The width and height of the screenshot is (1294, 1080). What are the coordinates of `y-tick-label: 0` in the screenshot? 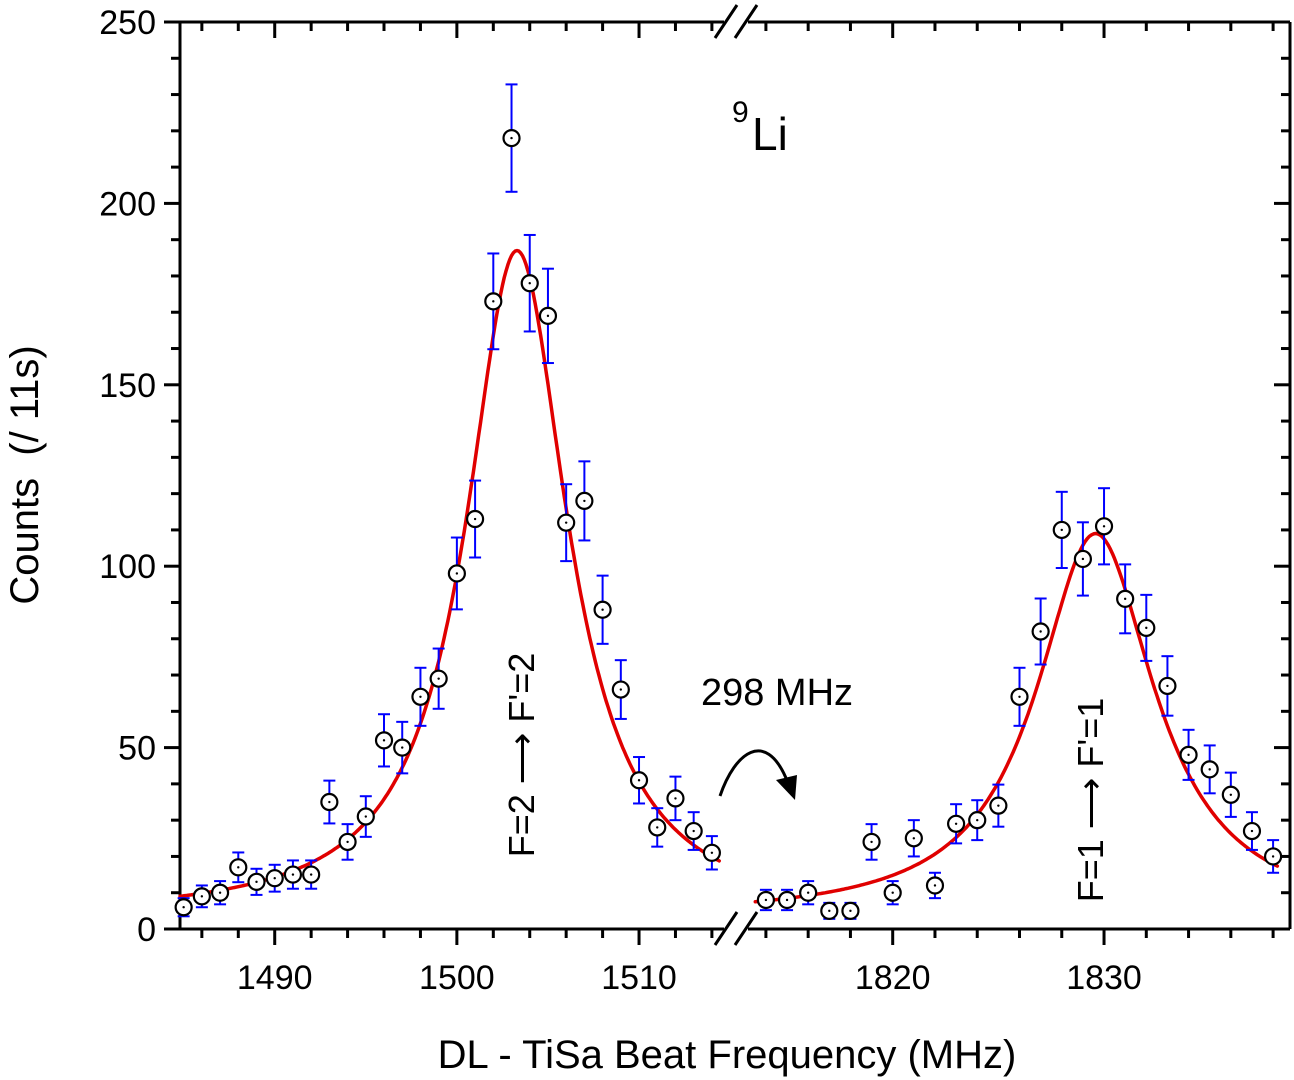 It's located at (146, 930).